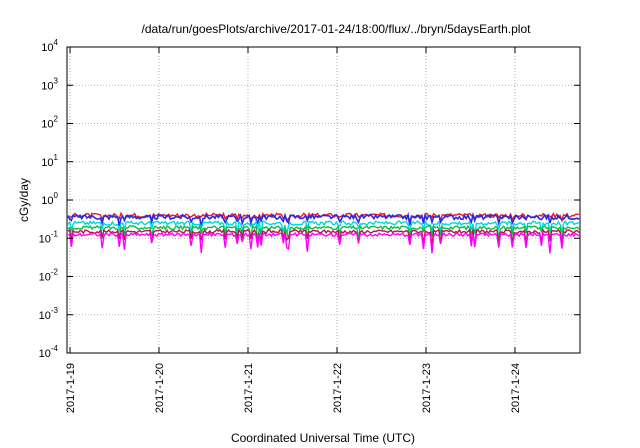 The width and height of the screenshot is (640, 448). I want to click on y-tick-exponent: 3, so click(56, 80).